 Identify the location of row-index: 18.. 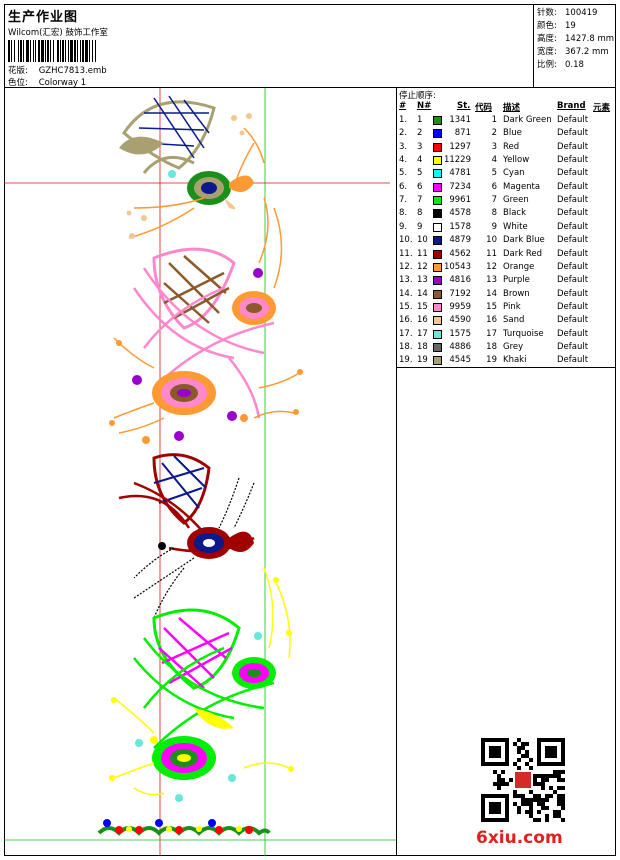
(406, 346).